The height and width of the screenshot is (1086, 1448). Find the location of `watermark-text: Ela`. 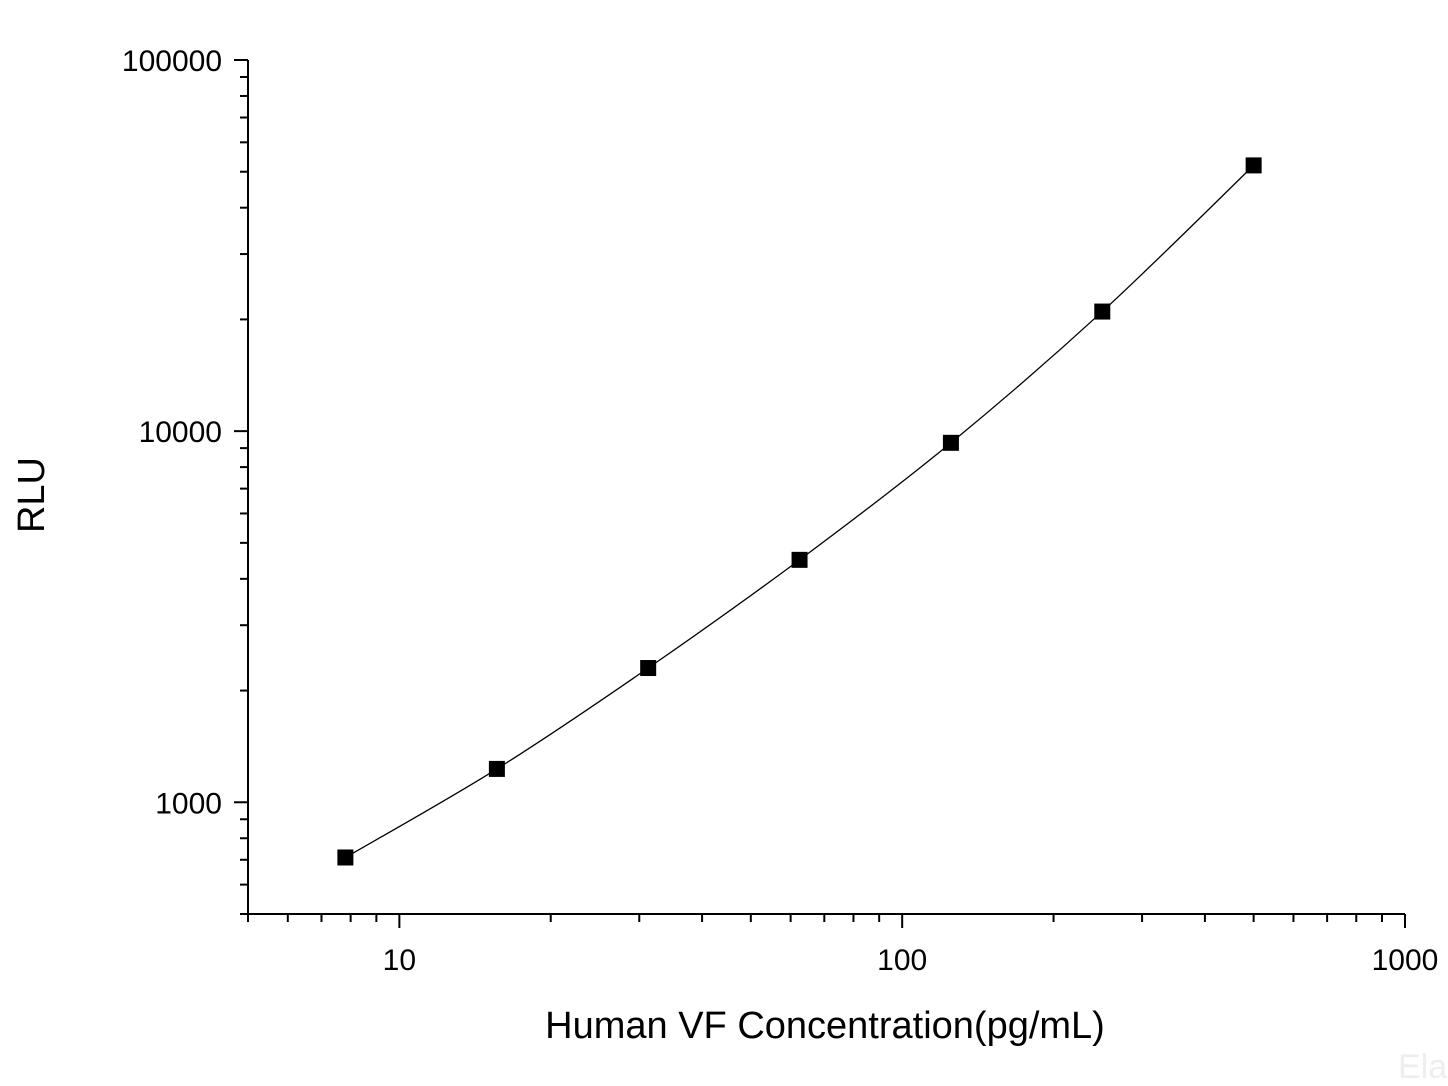

watermark-text: Ela is located at coordinates (1422, 1067).